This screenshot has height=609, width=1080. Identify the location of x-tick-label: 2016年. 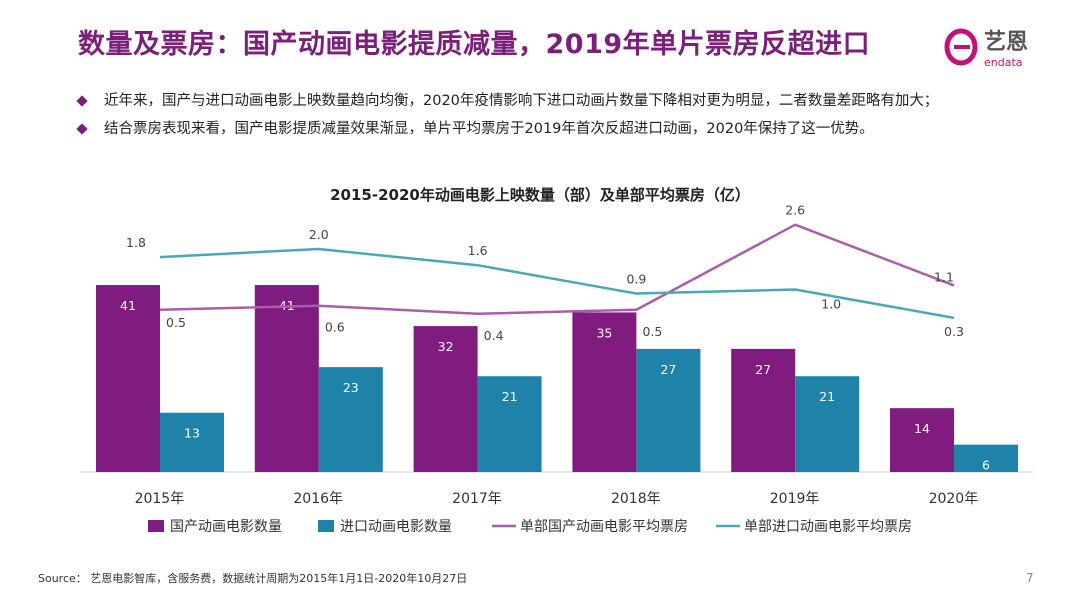
(318, 499).